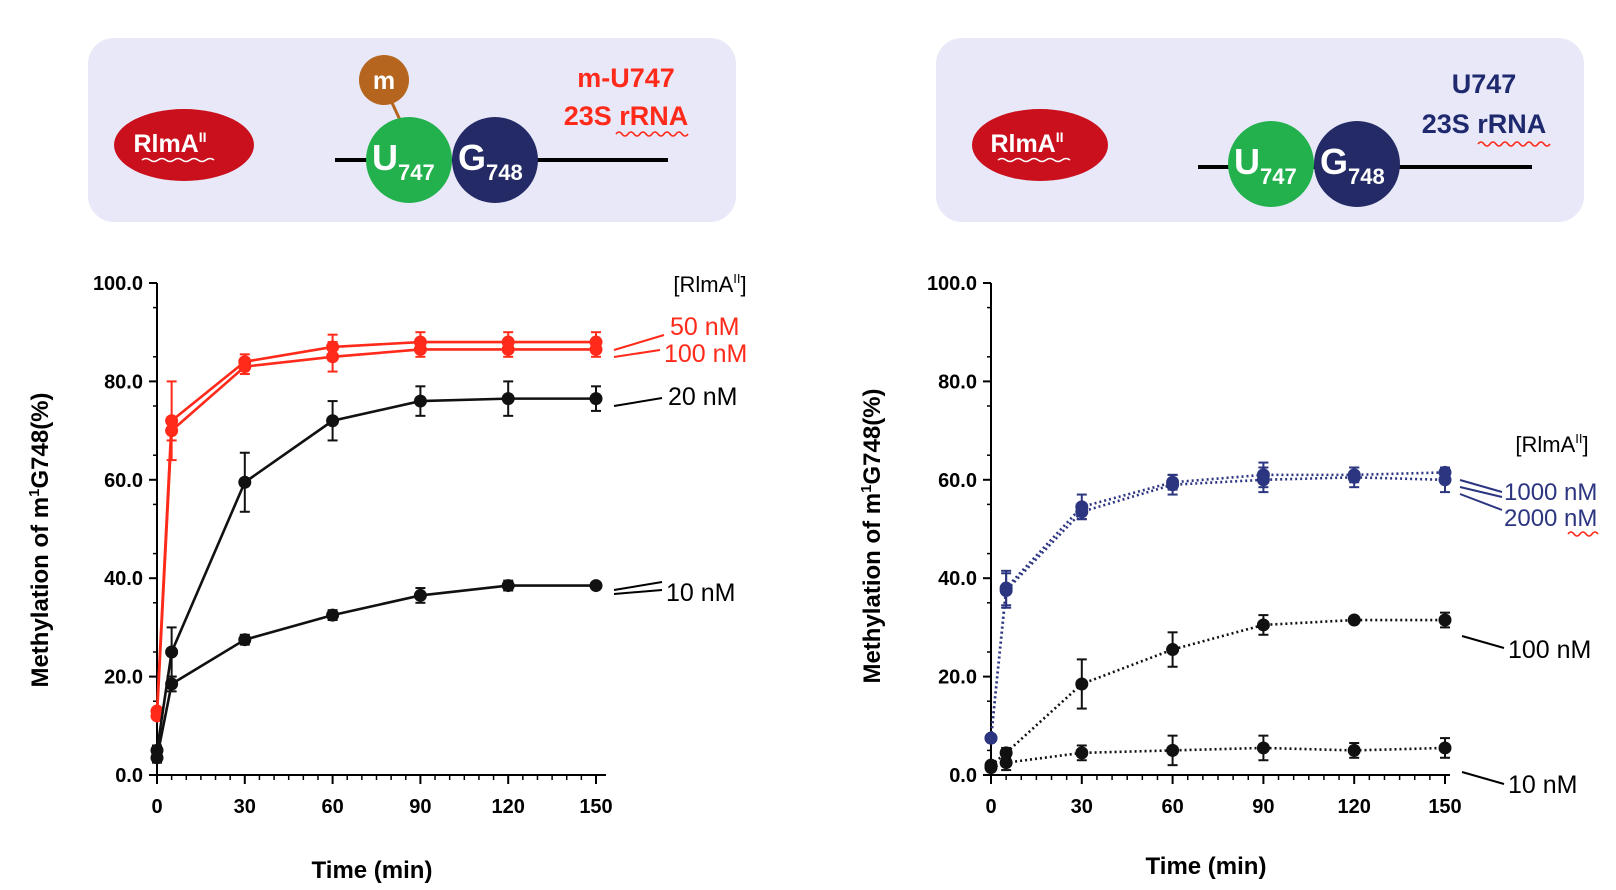 Image resolution: width=1616 pixels, height=890 pixels. I want to click on right-u-nucleotide, so click(1271, 164).